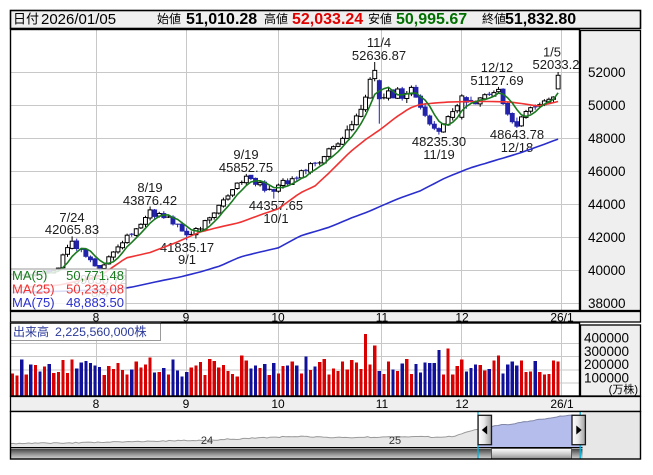 The image size is (653, 475). What do you see at coordinates (95, 302) in the screenshot?
I see `svg-text: 48,883.50` at bounding box center [95, 302].